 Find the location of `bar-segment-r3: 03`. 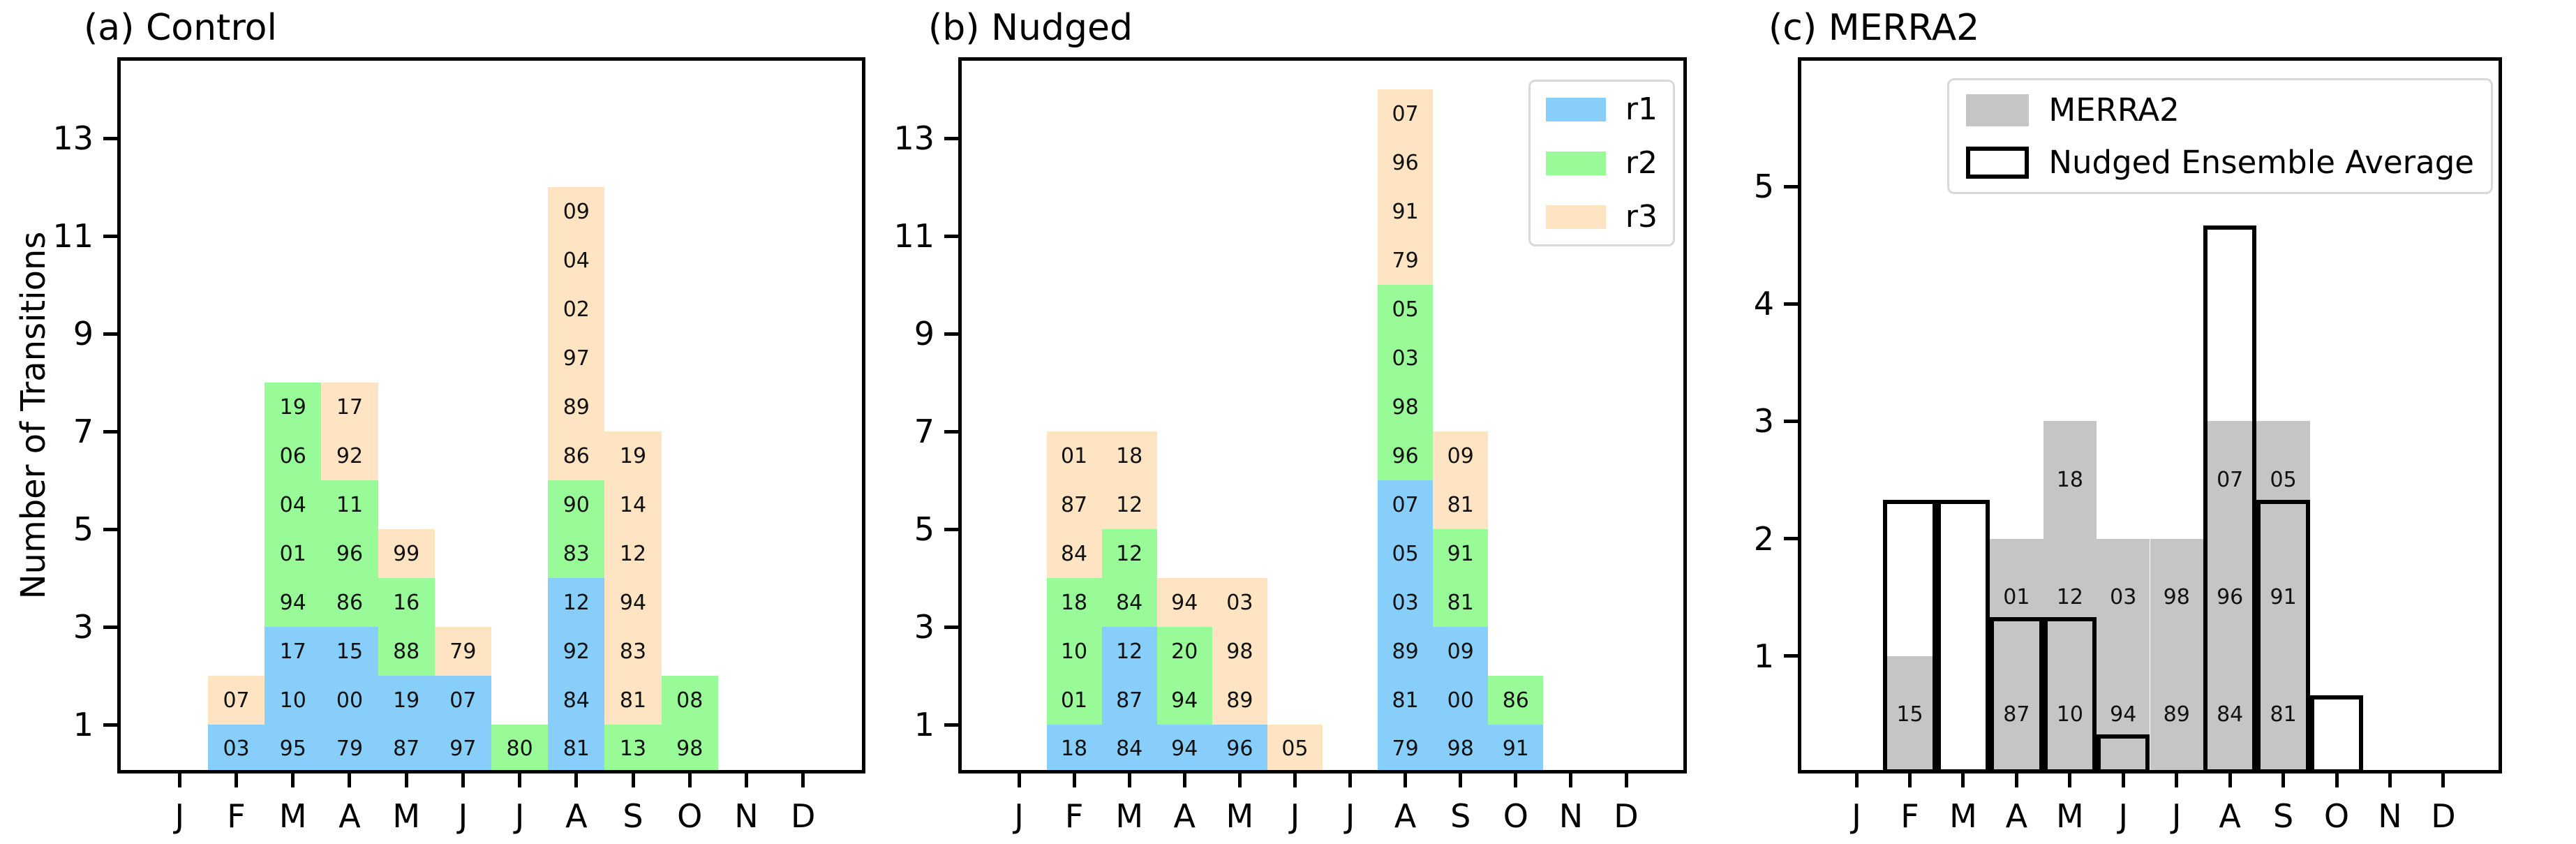

bar-segment-r3: 03 is located at coordinates (1239, 603).